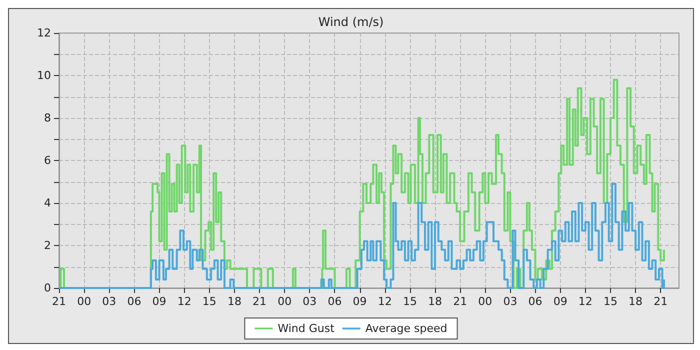 The width and height of the screenshot is (700, 350). I want to click on y-tick-label: 4, so click(47, 203).